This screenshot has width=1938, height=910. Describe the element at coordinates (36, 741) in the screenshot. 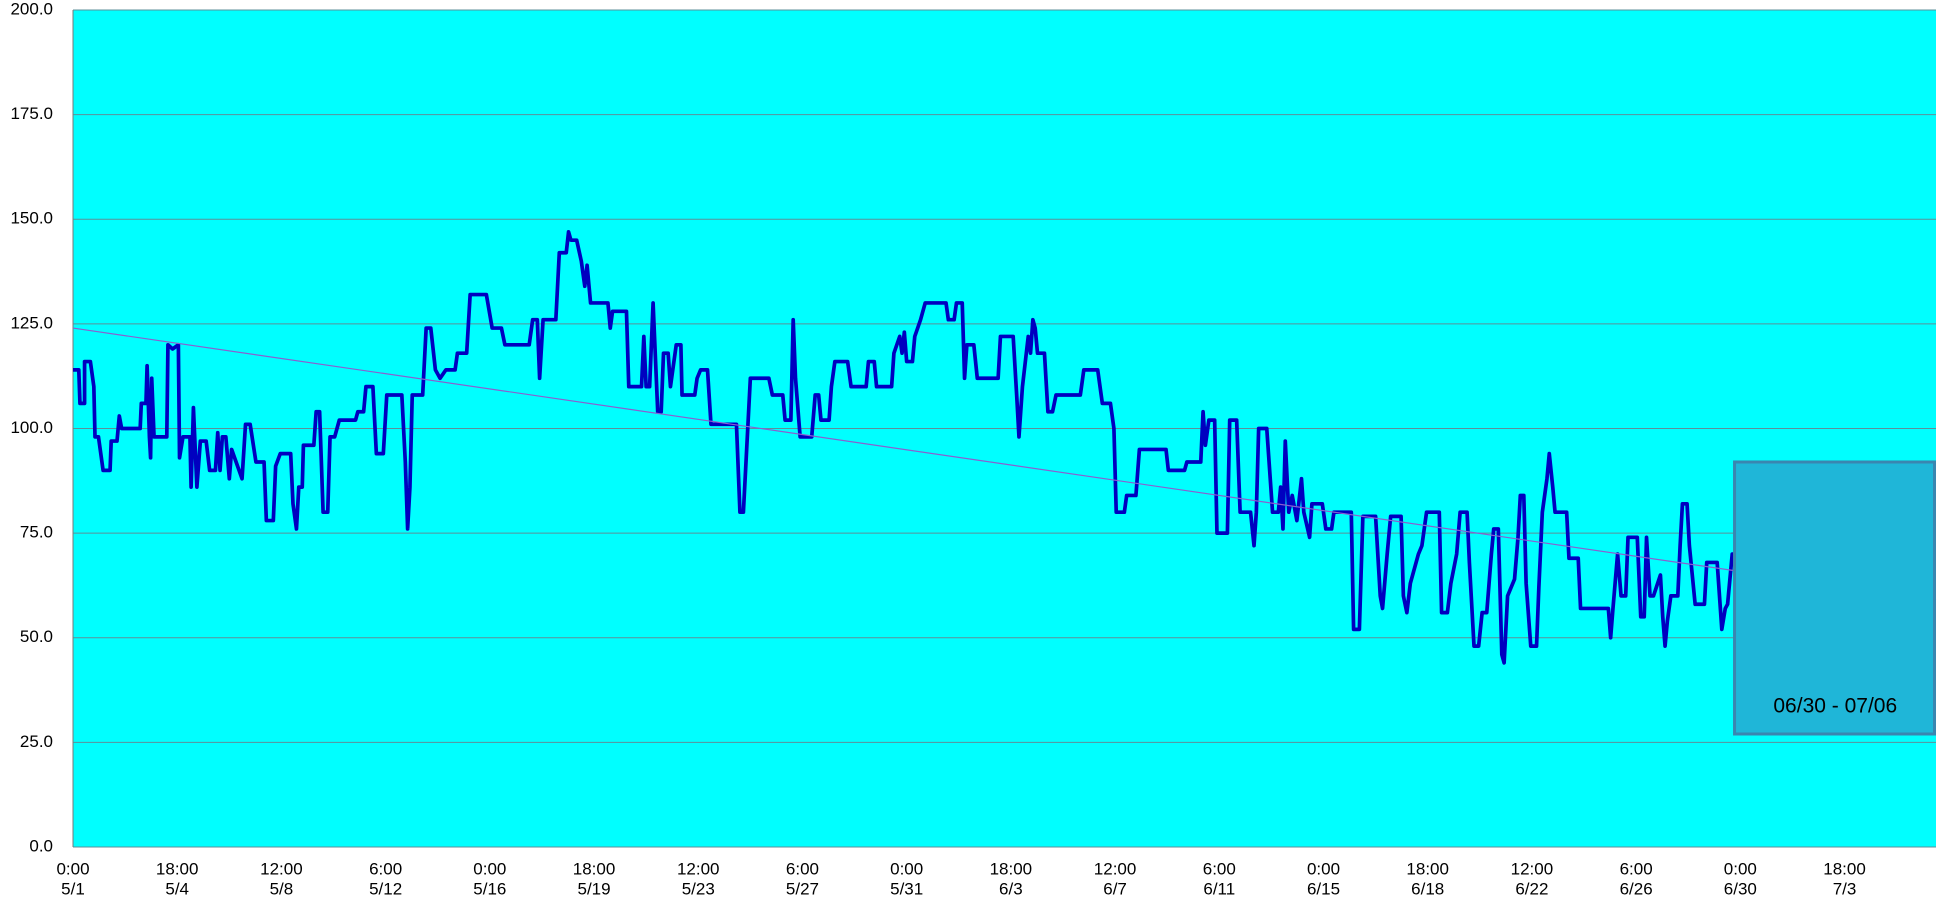

I see `y-tick-label: 25.0` at that location.